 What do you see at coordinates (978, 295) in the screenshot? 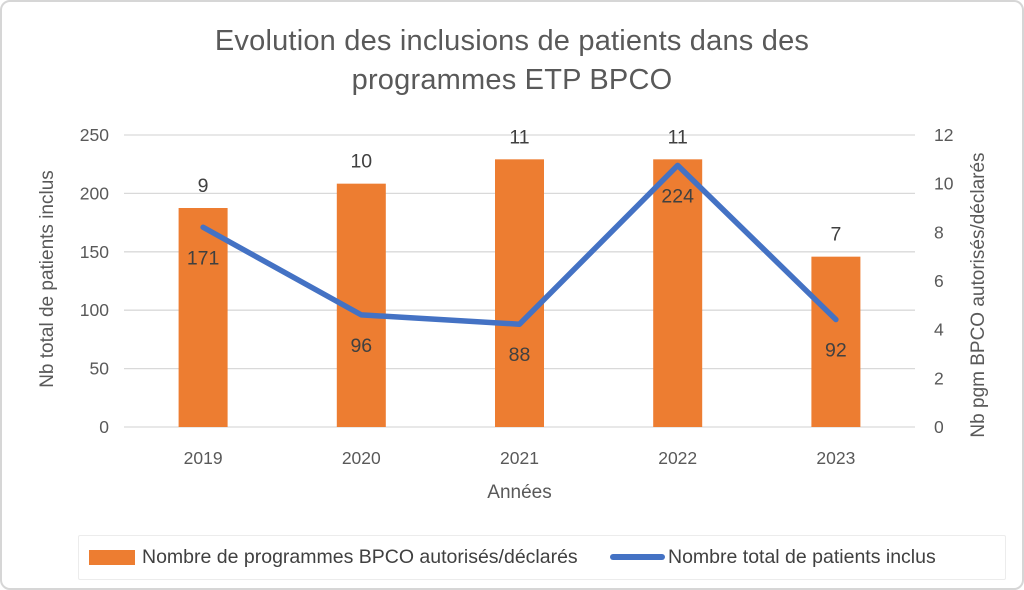
I see `right-axis-title: Nb pgm BPCO autorisés/déclarés` at bounding box center [978, 295].